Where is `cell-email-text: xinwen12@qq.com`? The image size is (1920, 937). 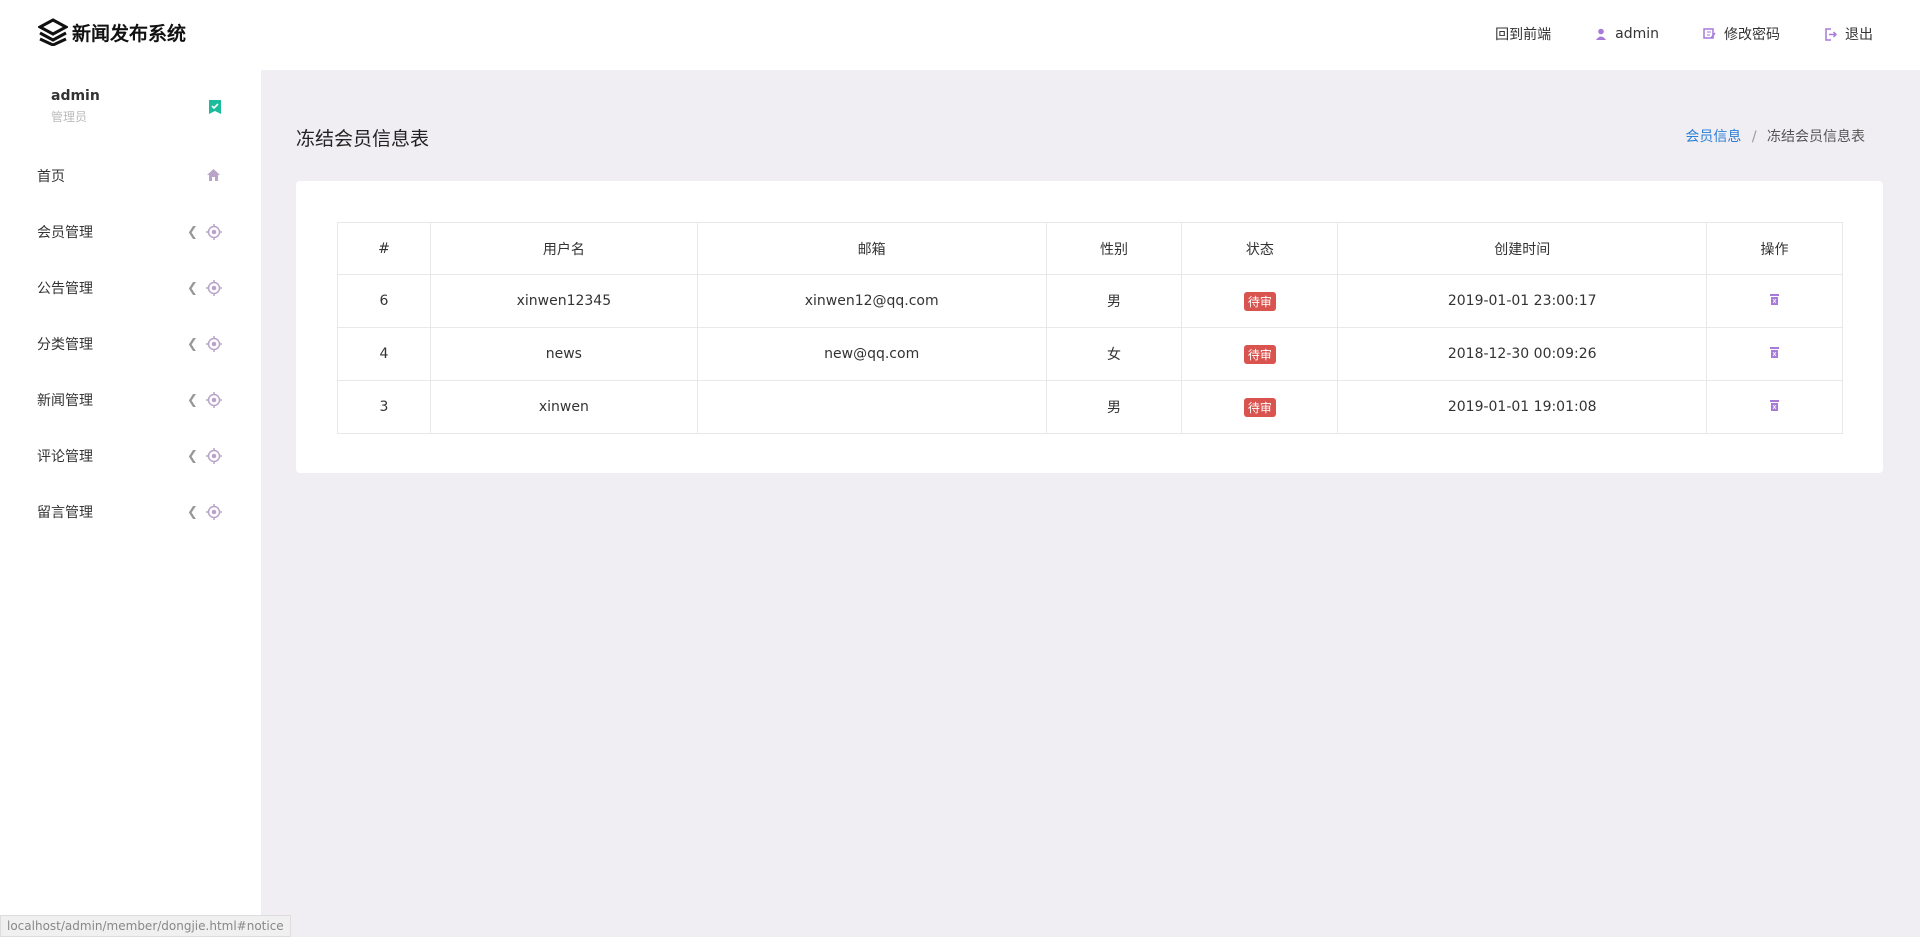 cell-email-text: xinwen12@qq.com is located at coordinates (871, 301).